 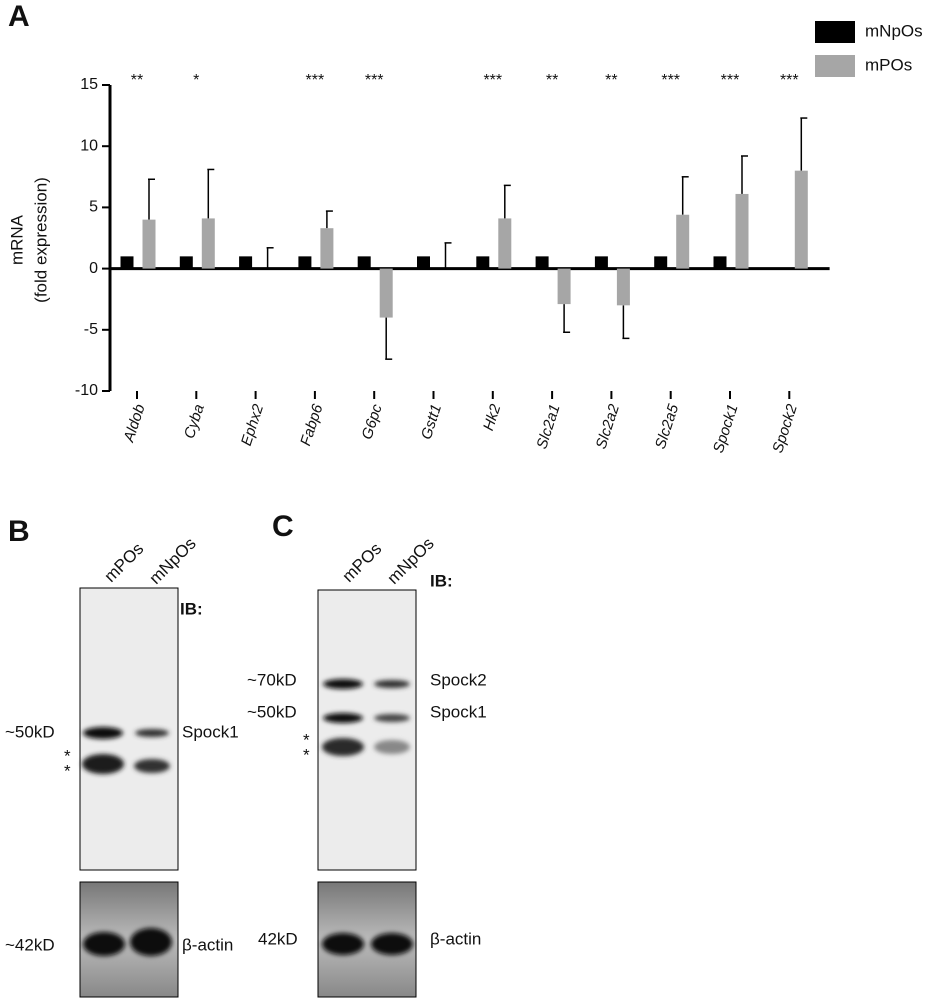 What do you see at coordinates (91, 329) in the screenshot?
I see `y-tick-label: -5` at bounding box center [91, 329].